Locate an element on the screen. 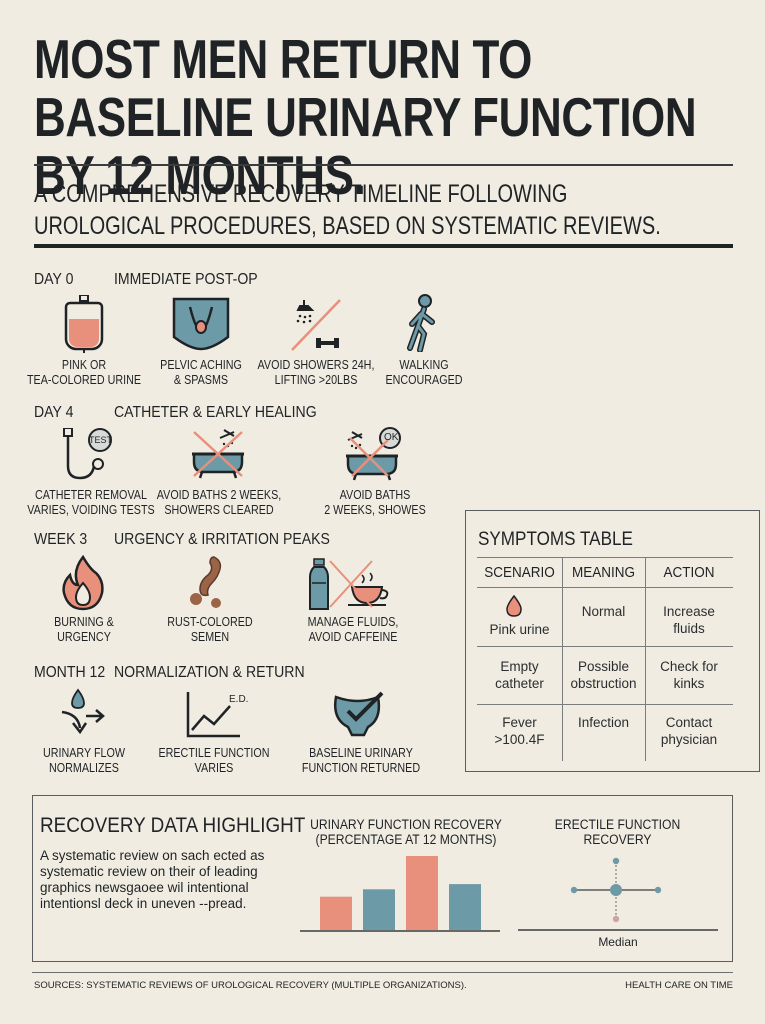 The height and width of the screenshot is (1024, 765). section-divider is located at coordinates (383, 246).